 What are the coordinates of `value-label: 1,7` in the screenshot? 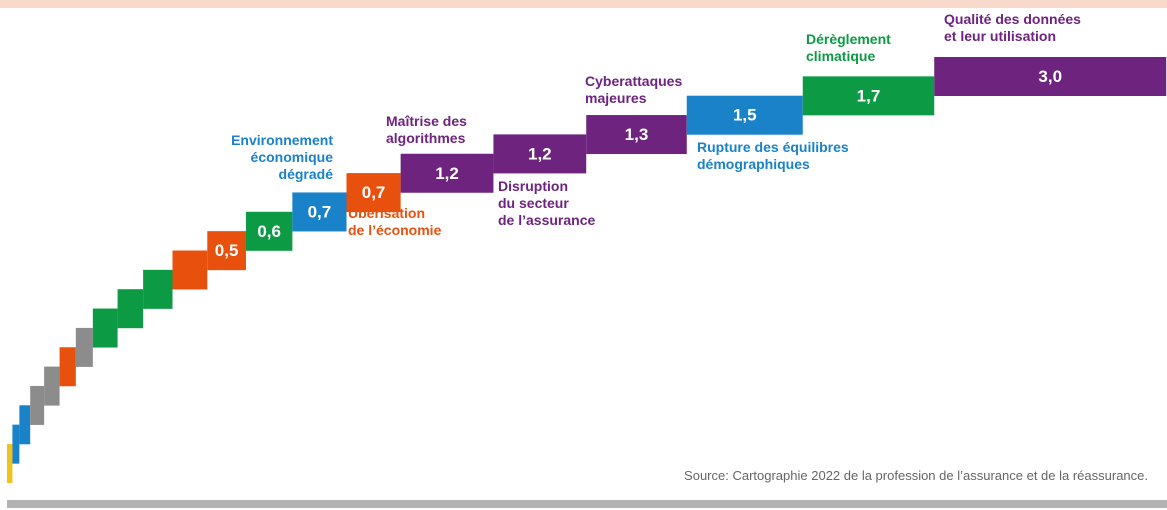 It's located at (869, 95).